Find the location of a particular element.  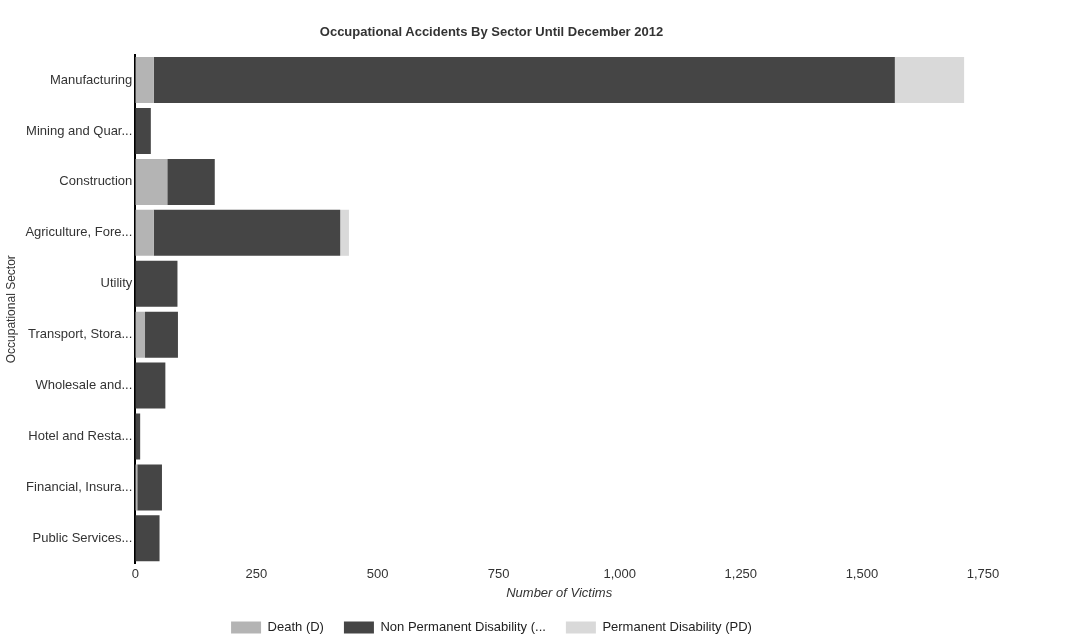

x-tick-label: 250 is located at coordinates (256, 574).